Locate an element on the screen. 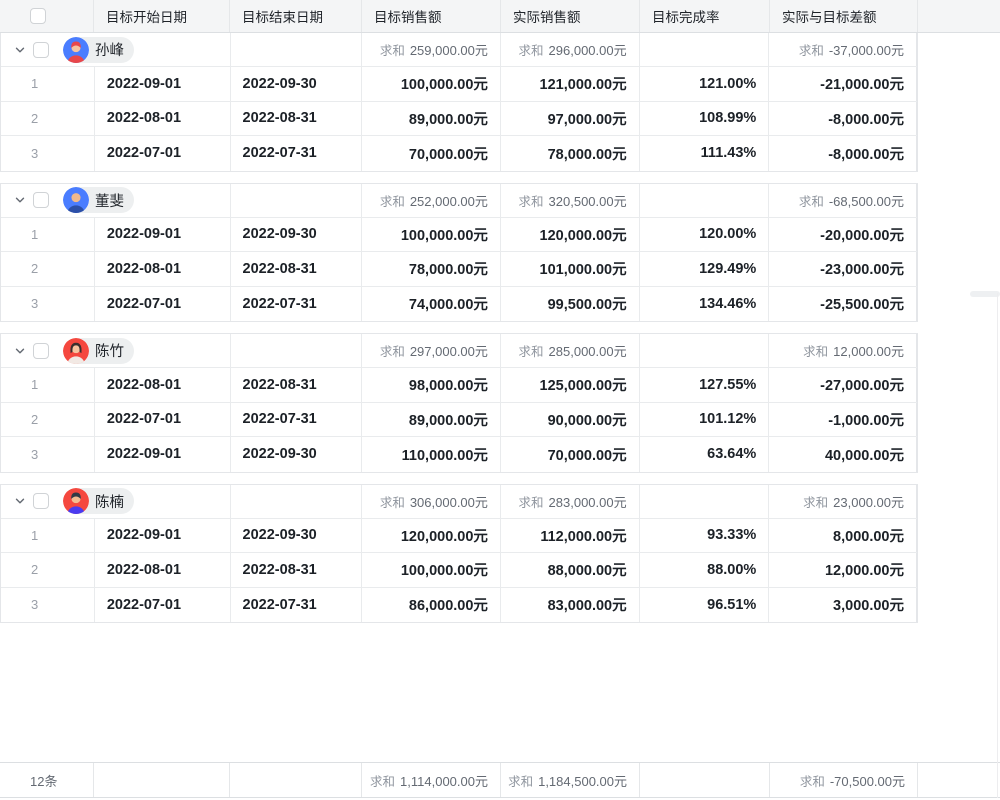  cell-actual-sales: 97,000.00元 is located at coordinates (570, 118).